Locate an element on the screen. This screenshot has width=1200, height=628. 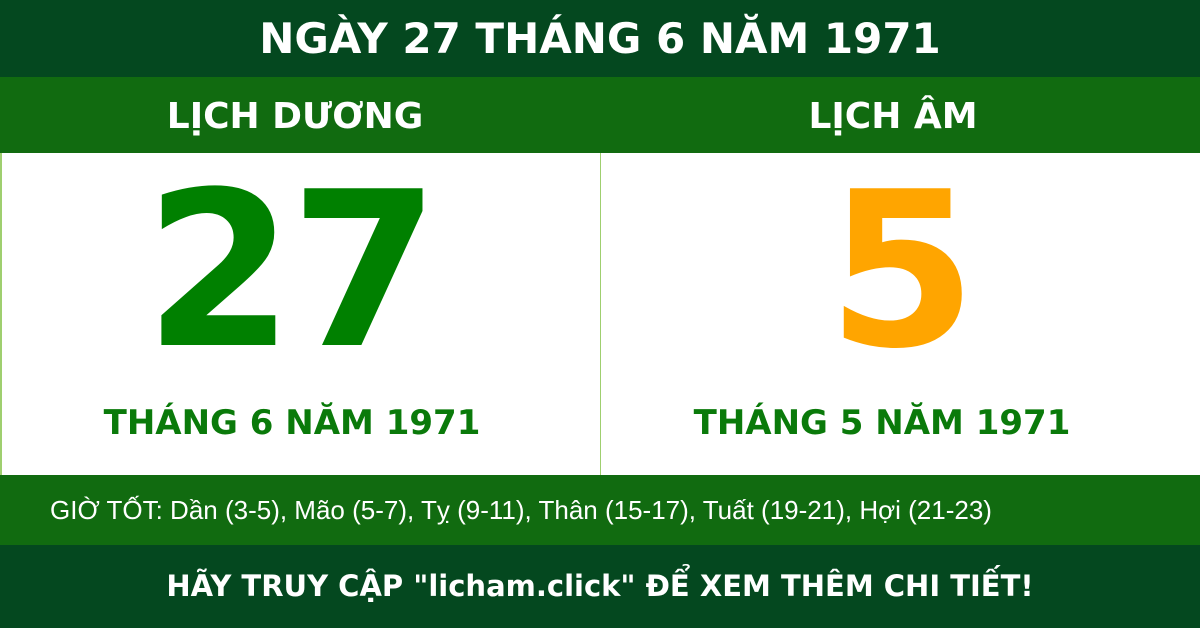
lunar-month-year: THÁNG 5 NĂM 1971 is located at coordinates (882, 423).